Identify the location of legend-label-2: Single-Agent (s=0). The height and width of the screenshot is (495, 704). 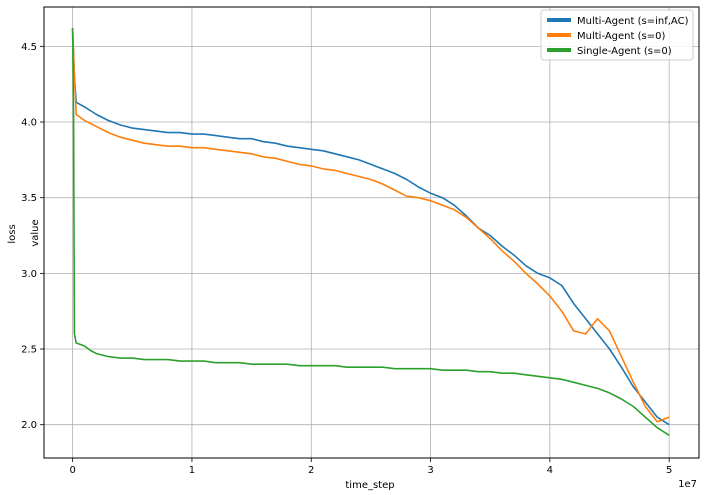
(624, 51).